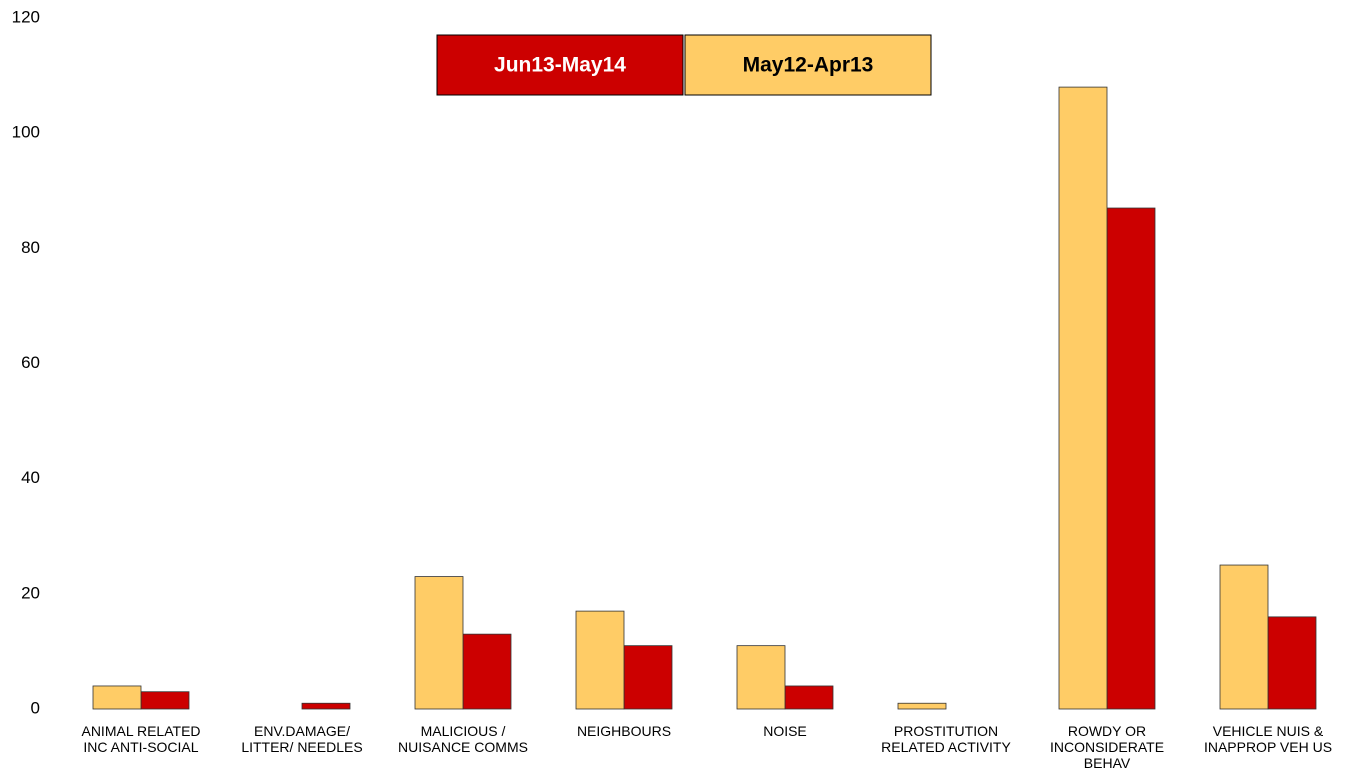 This screenshot has width=1352, height=777. What do you see at coordinates (302, 739) in the screenshot?
I see `x-tick-label: ENV.DAMAGE/ LITTER/ NEEDLES` at bounding box center [302, 739].